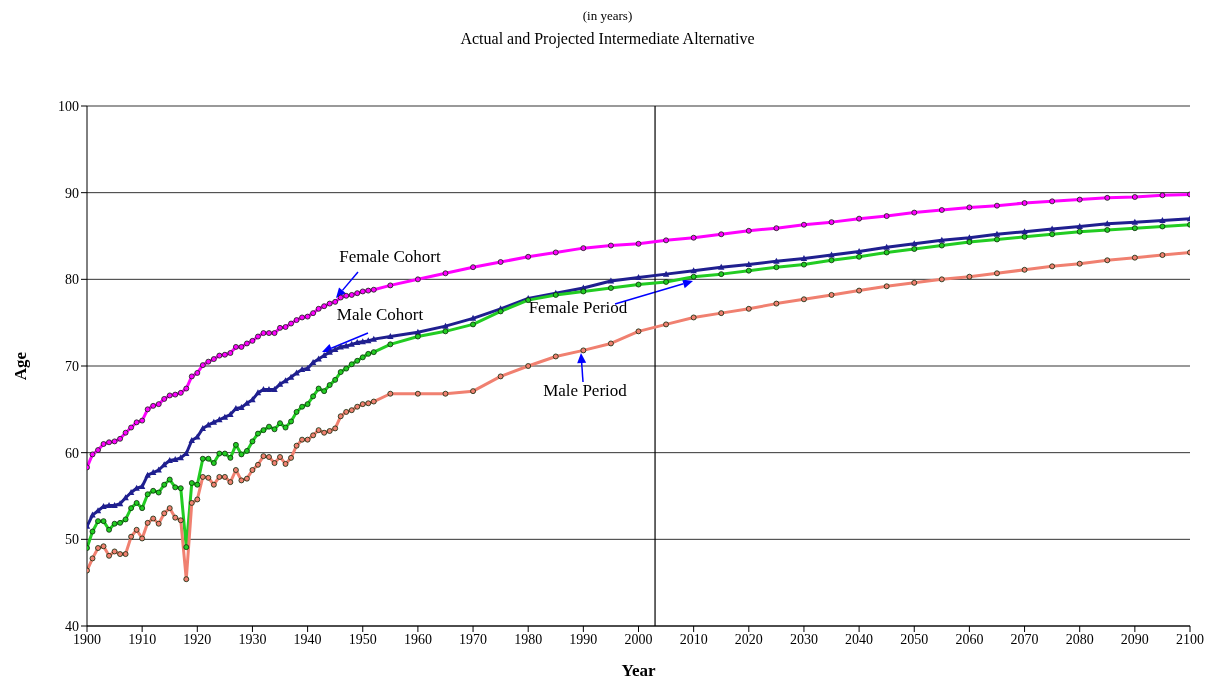  I want to click on x-tick-label: 2030, so click(803, 639).